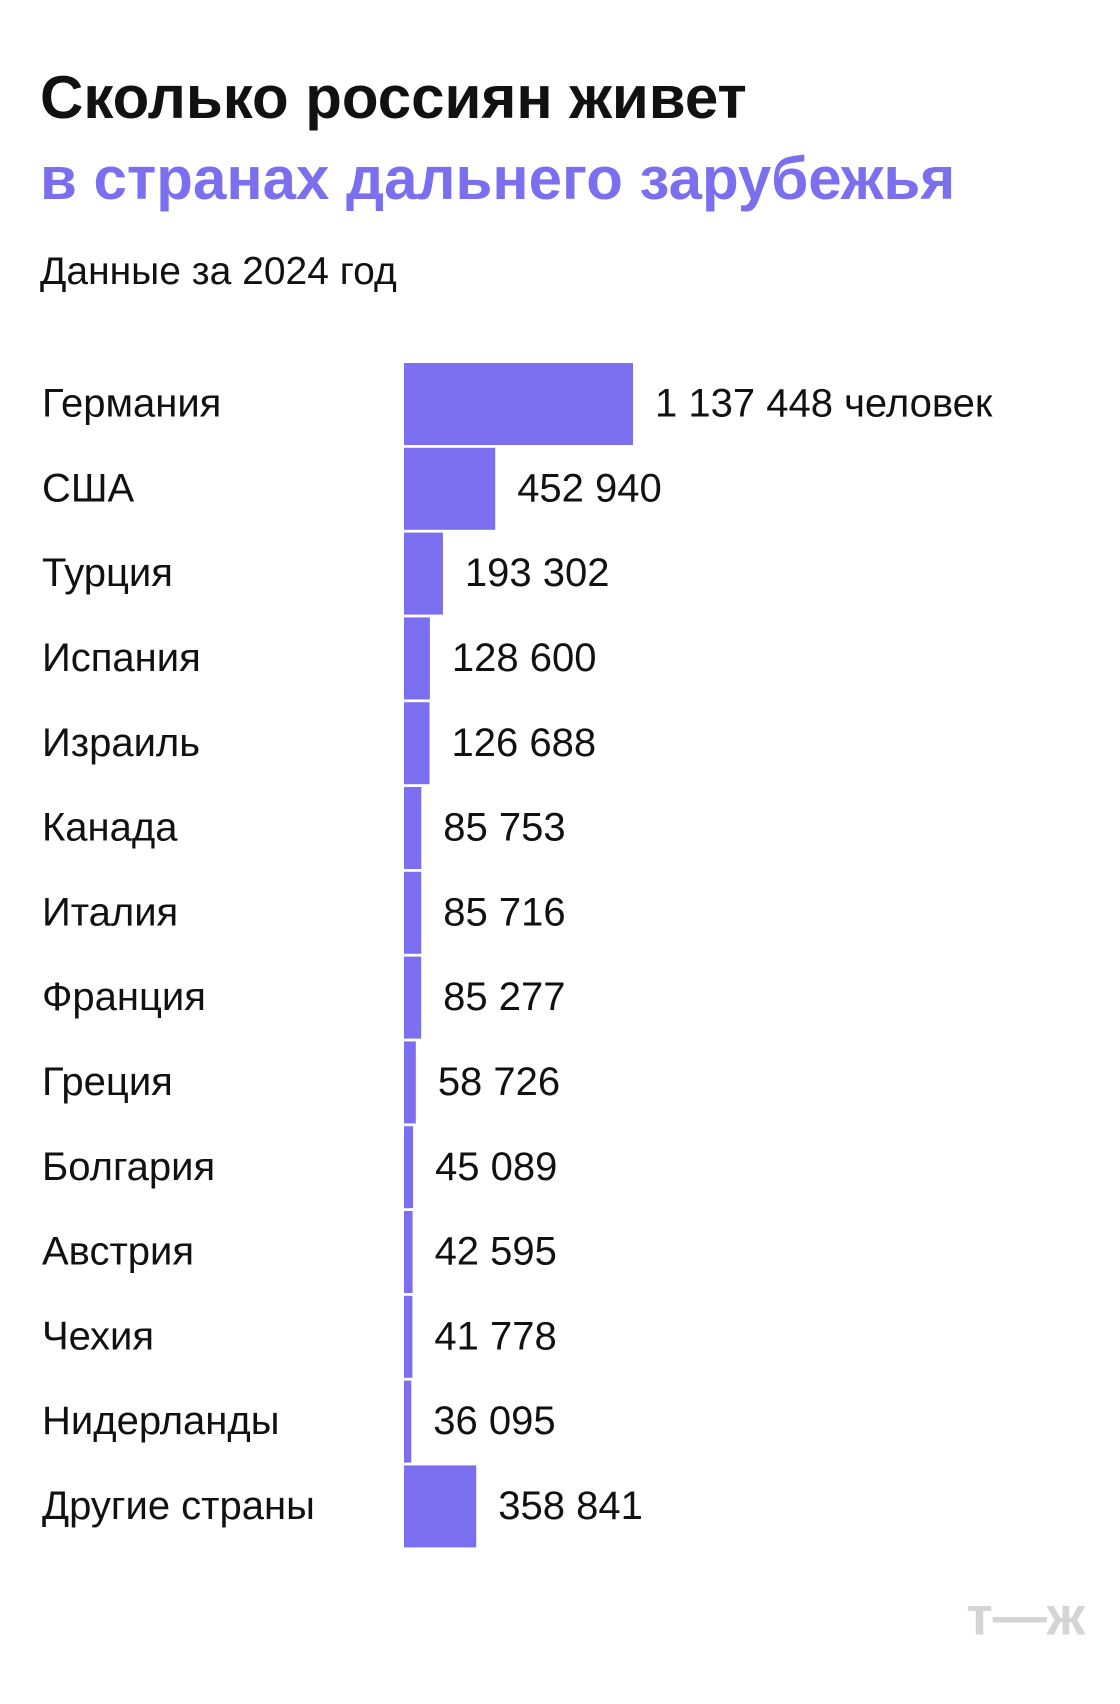 This screenshot has width=1120, height=1704. What do you see at coordinates (495, 1336) in the screenshot?
I see `value-label: 41 778` at bounding box center [495, 1336].